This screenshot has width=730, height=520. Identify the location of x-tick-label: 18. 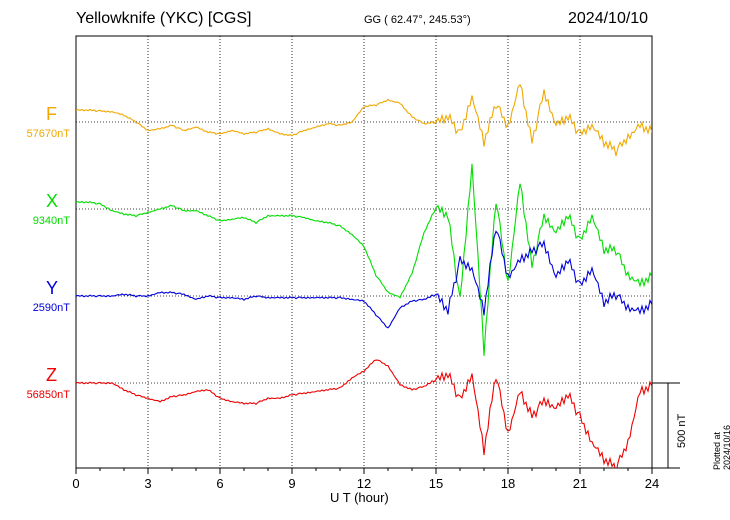
(508, 483).